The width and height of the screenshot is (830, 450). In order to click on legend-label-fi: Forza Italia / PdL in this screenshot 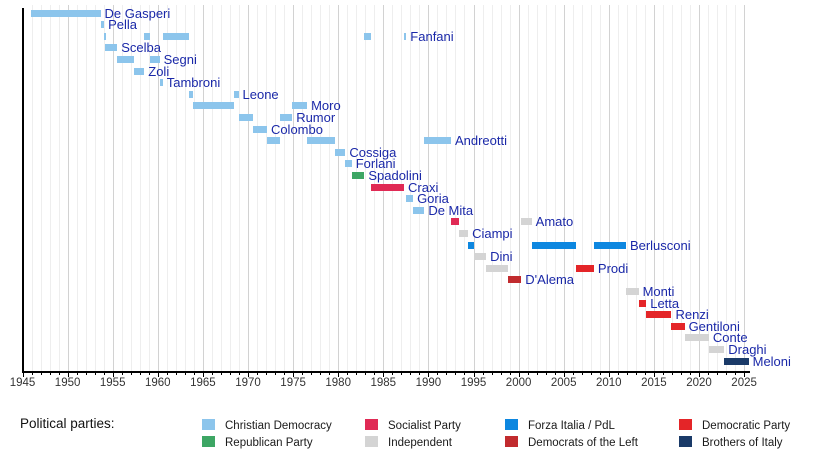, I will do `click(571, 426)`.